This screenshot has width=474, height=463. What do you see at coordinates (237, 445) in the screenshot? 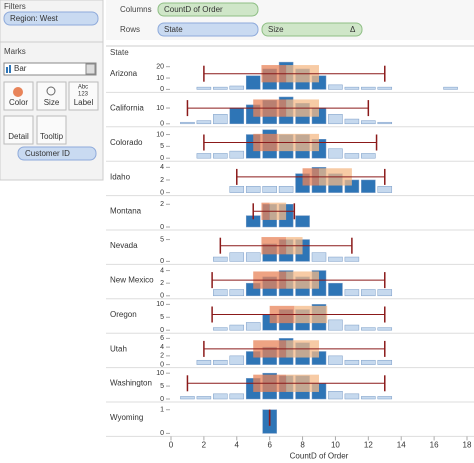
I see `x-tick-label: 4` at bounding box center [237, 445].